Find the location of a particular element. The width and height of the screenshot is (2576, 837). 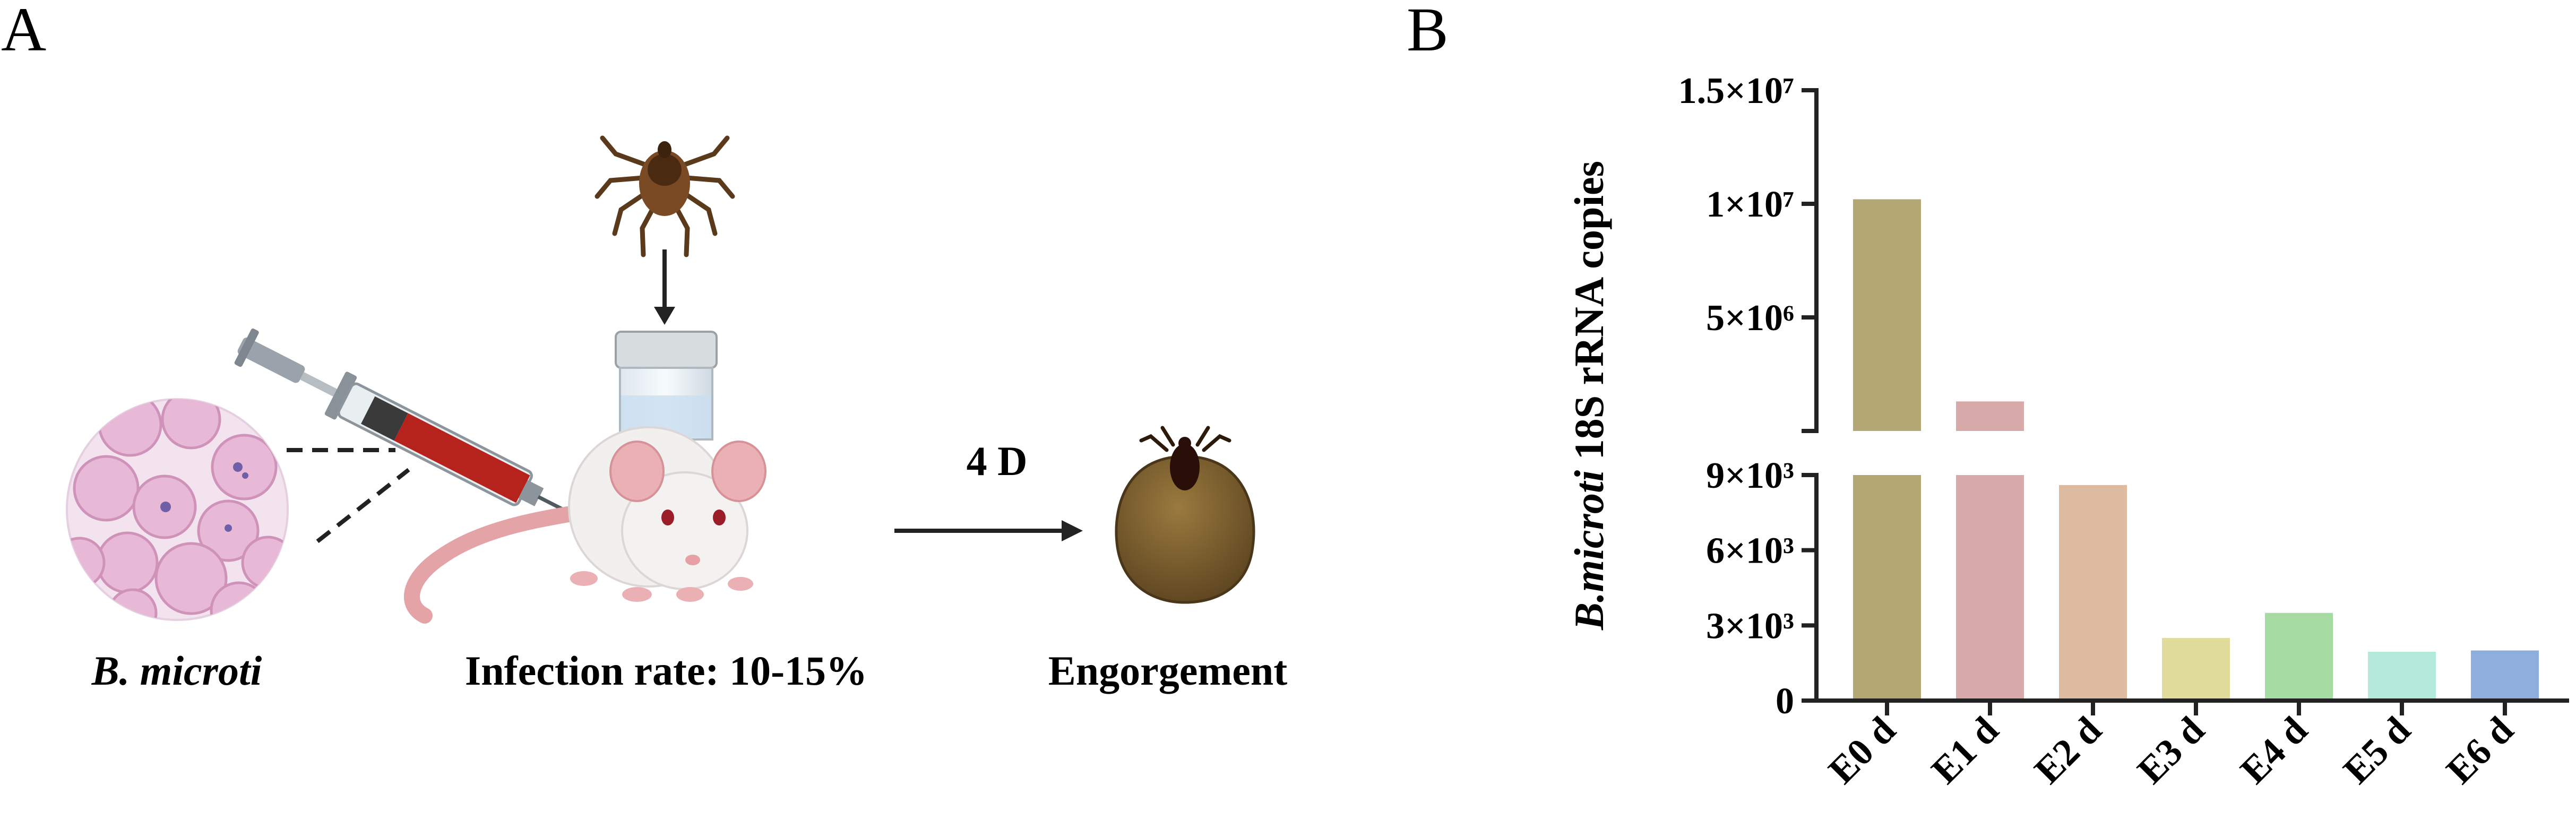

bar-1-lower is located at coordinates (1990, 588).